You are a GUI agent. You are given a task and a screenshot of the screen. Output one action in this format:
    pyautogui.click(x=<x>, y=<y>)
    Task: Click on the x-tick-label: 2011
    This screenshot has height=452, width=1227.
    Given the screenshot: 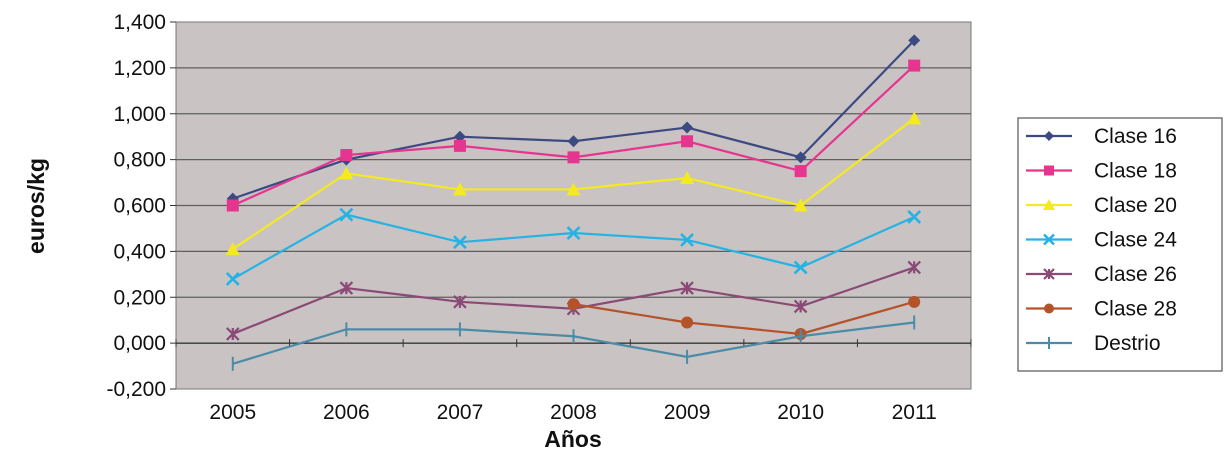 What is the action you would take?
    pyautogui.click(x=914, y=412)
    